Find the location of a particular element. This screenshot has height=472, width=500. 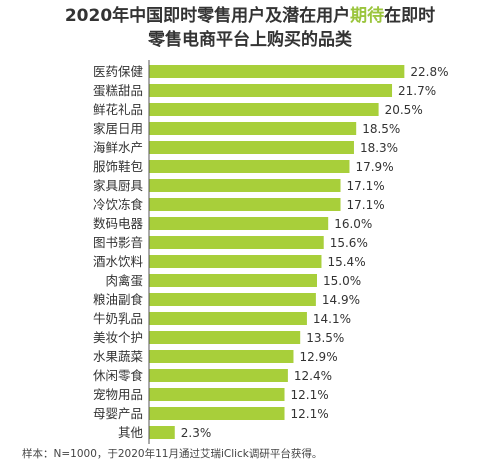

title-line-1-part-2: 在即时 is located at coordinates (410, 16).